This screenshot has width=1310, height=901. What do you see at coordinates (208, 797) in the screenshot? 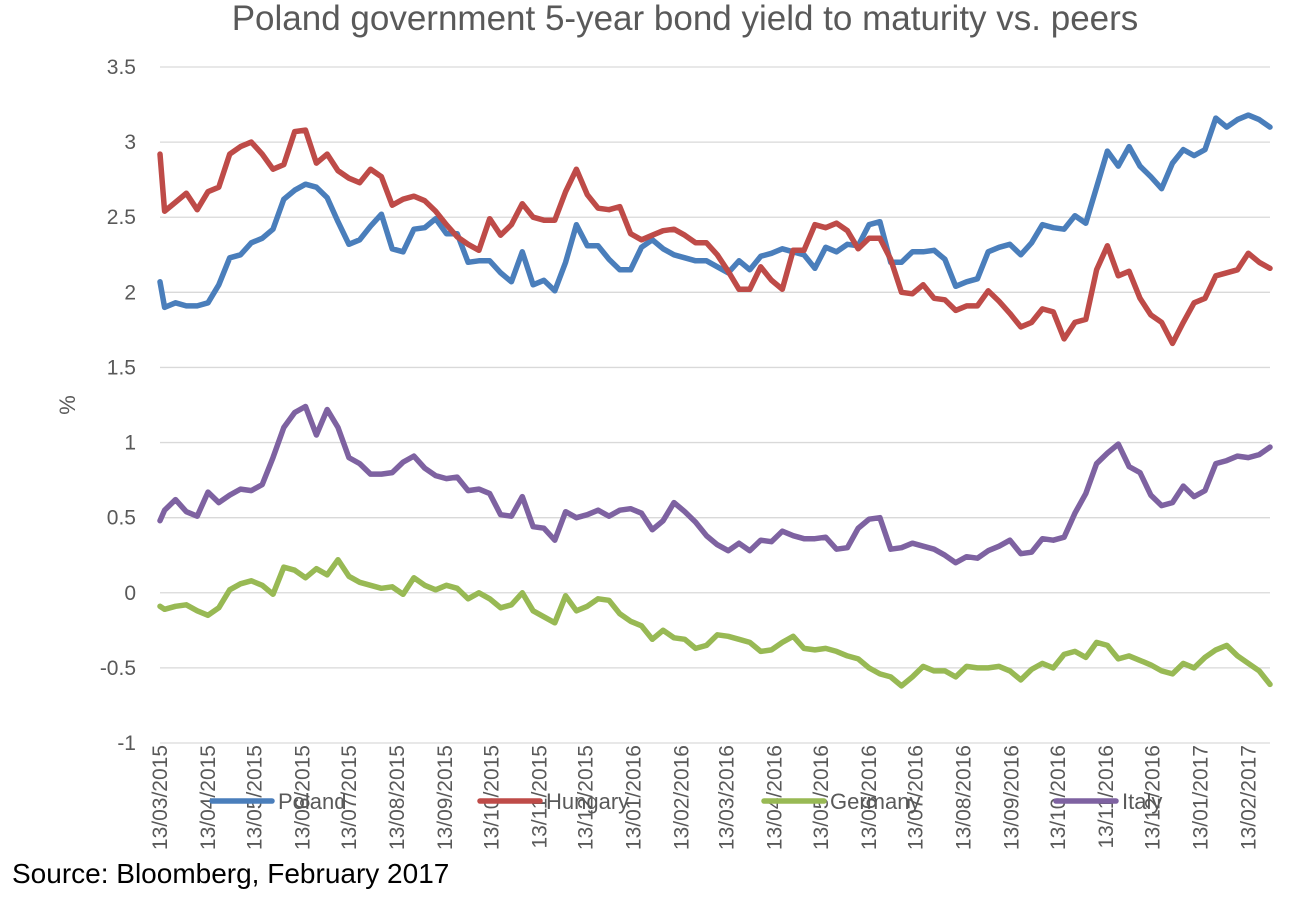
I see `x-tick-label: 13/04/2015` at bounding box center [208, 797].